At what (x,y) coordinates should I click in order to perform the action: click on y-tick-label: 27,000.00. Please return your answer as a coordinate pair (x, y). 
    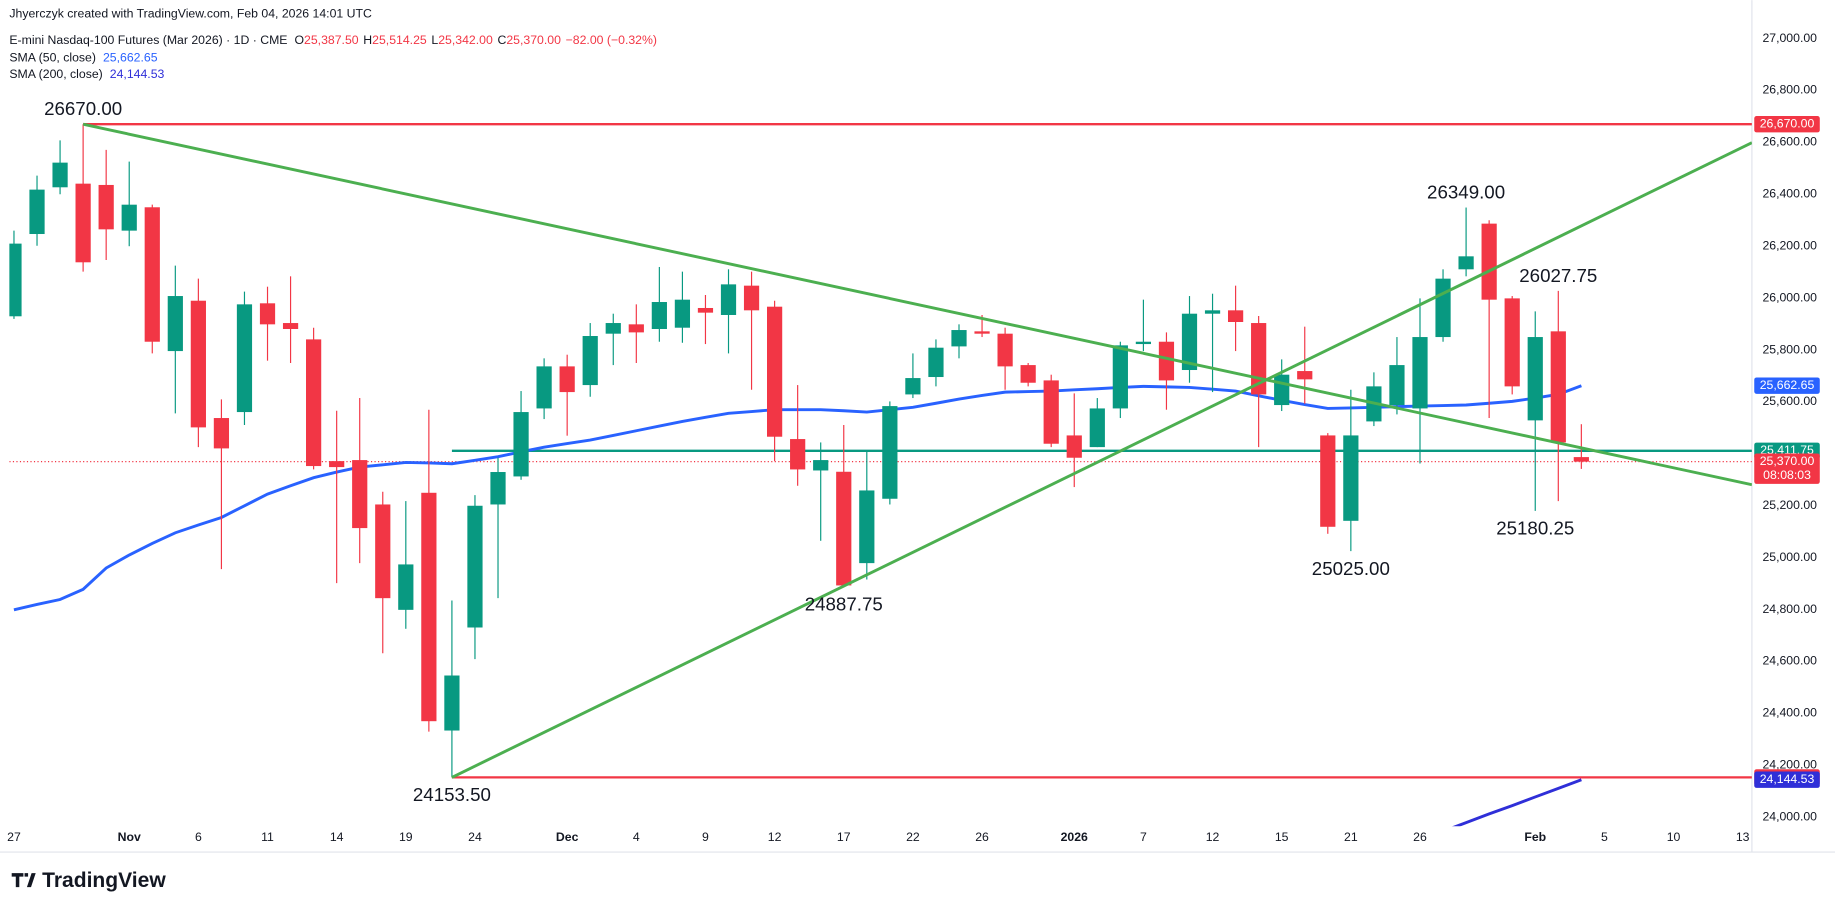
    Looking at the image, I should click on (1789, 38).